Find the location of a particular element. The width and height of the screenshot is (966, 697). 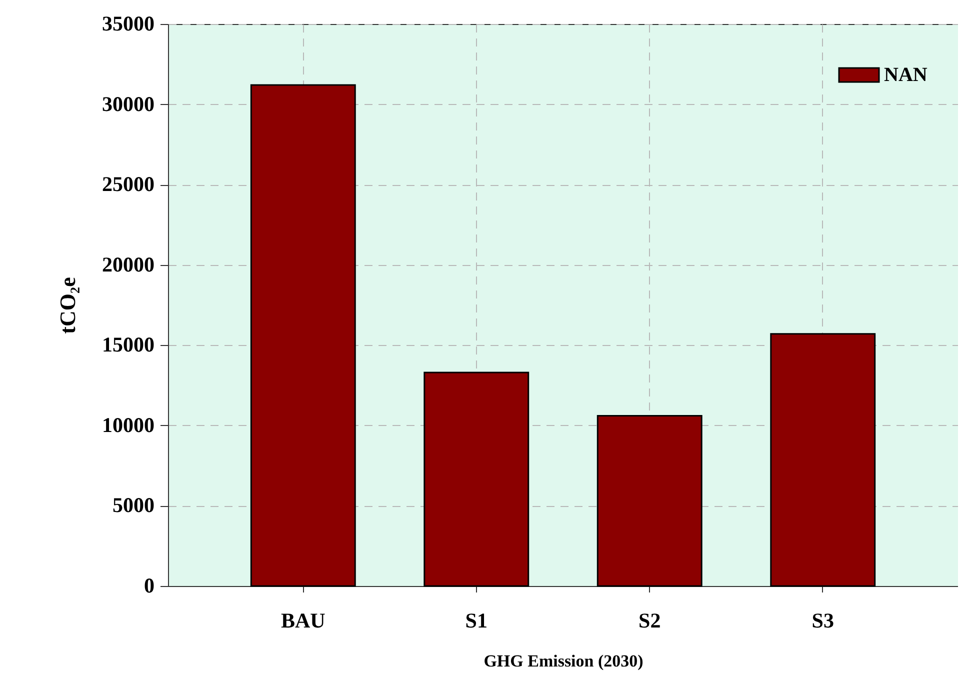

y-tick-label: 35000 is located at coordinates (128, 24).